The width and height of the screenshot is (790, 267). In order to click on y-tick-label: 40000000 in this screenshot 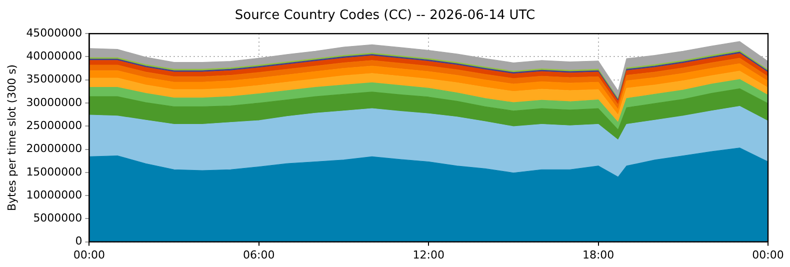, I will do `click(54, 56)`.